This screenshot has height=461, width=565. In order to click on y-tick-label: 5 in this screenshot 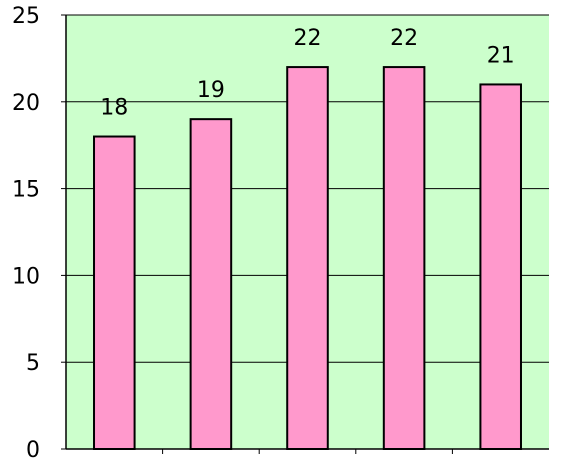, I will do `click(33, 363)`.